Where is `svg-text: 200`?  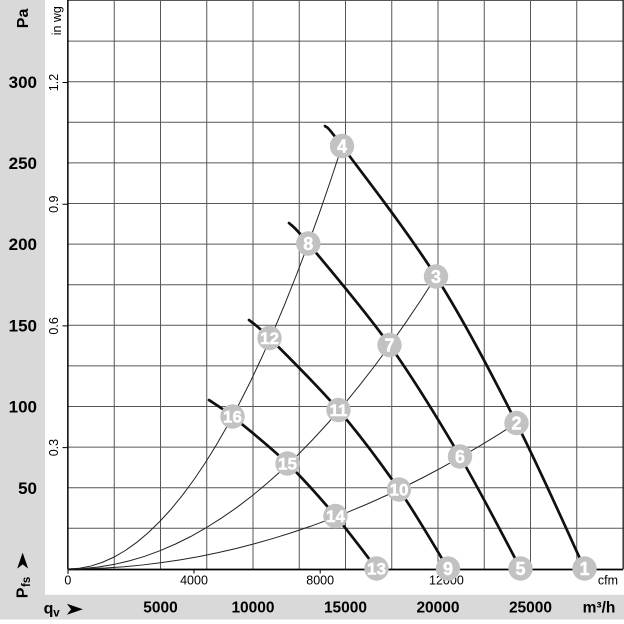 svg-text: 200 is located at coordinates (23, 244).